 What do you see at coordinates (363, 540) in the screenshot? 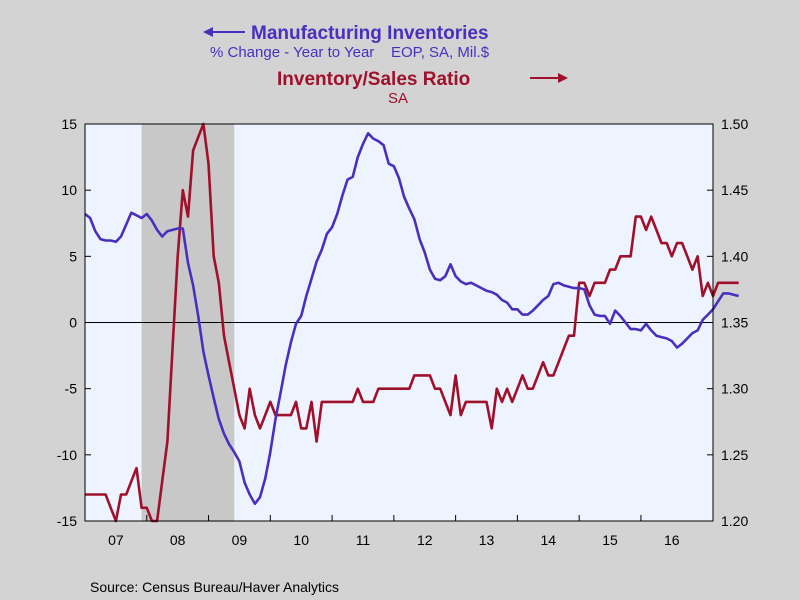
I see `x-tick-label: 11` at bounding box center [363, 540].